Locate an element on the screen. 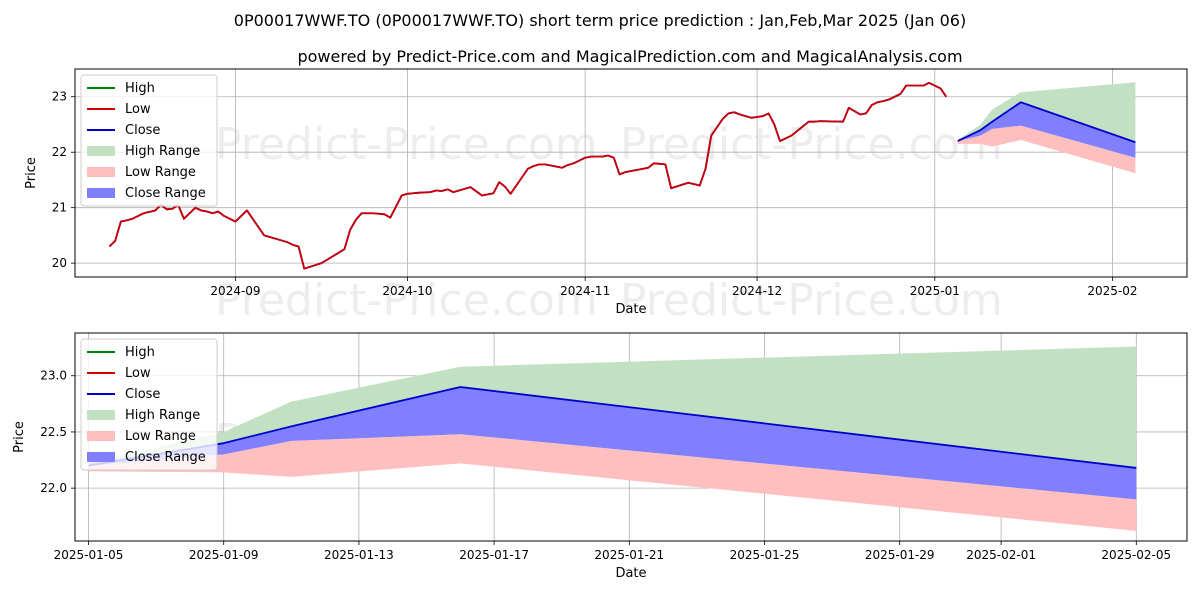 This screenshot has width=1200, height=600. x-tick-label: 2025-01-29 is located at coordinates (900, 555).